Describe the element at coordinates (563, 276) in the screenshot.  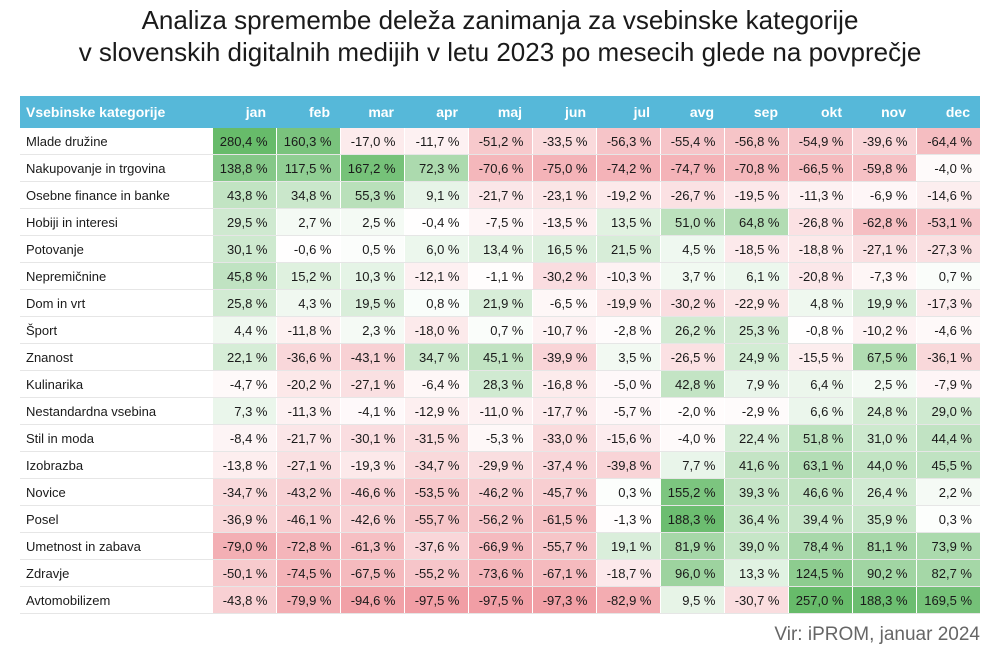
I see `heat-cell-jun: -30,2 %` at that location.